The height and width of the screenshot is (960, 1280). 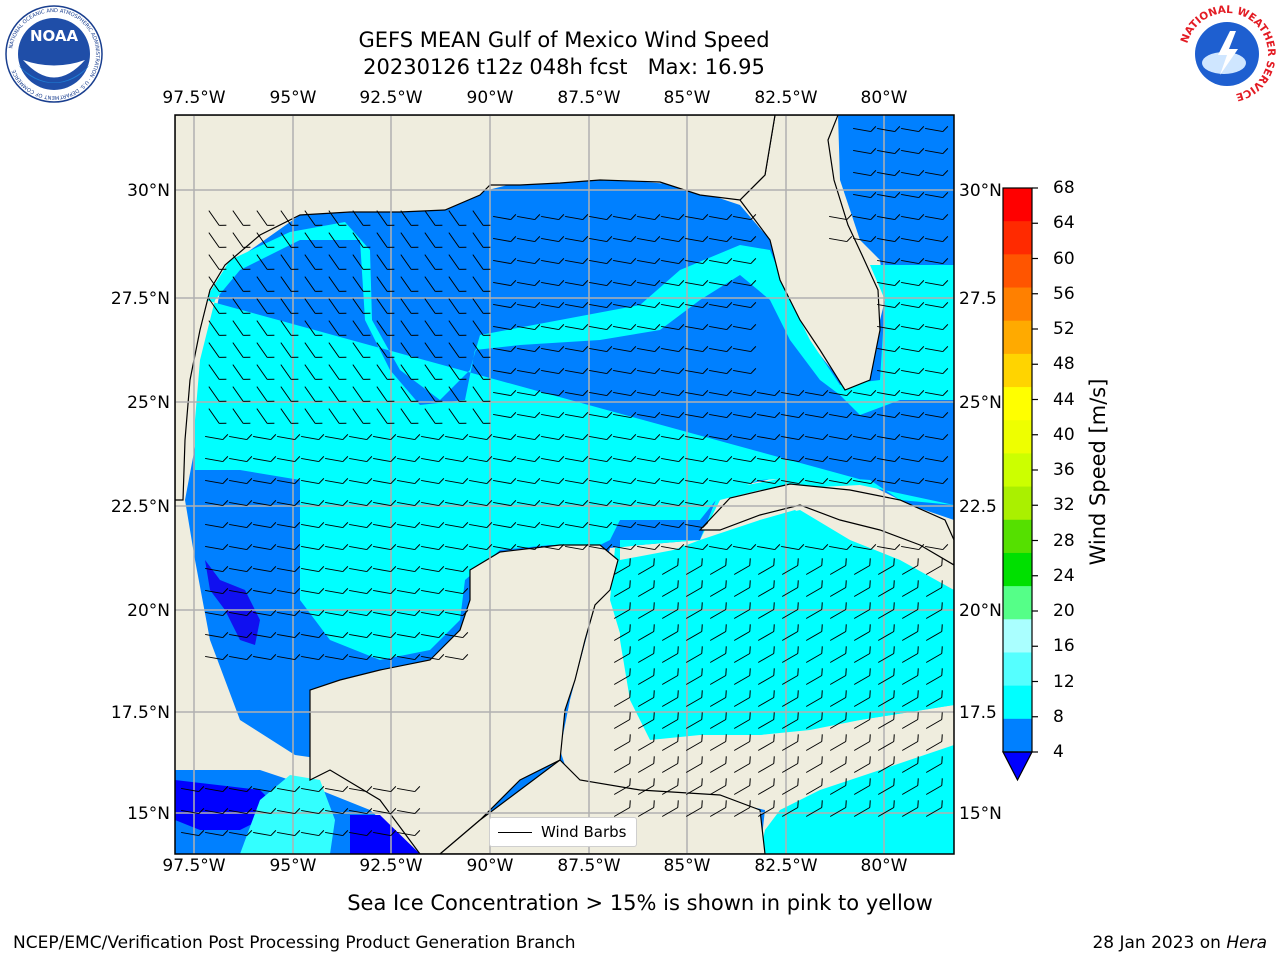 What do you see at coordinates (1064, 540) in the screenshot?
I see `colorbar-tick-label: 28` at bounding box center [1064, 540].